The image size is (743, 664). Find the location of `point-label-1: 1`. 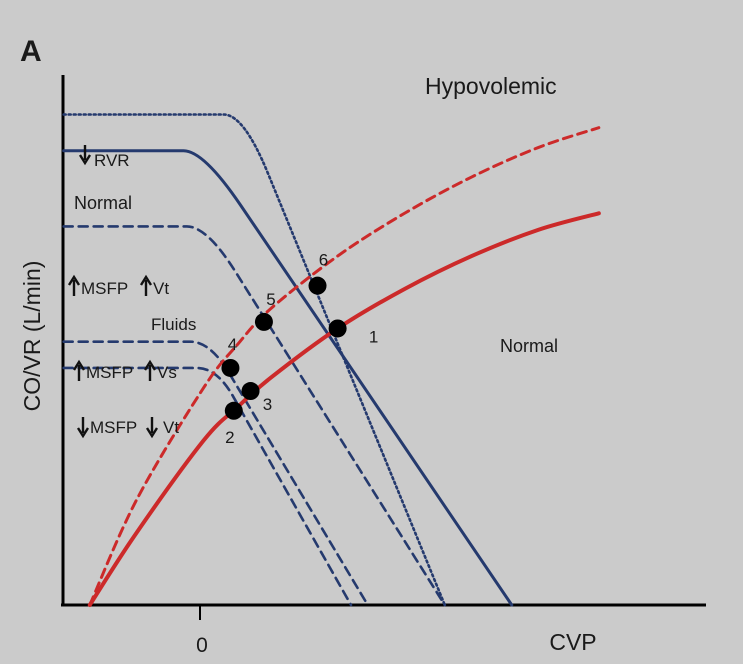

point-label-1: 1 is located at coordinates (373, 336).